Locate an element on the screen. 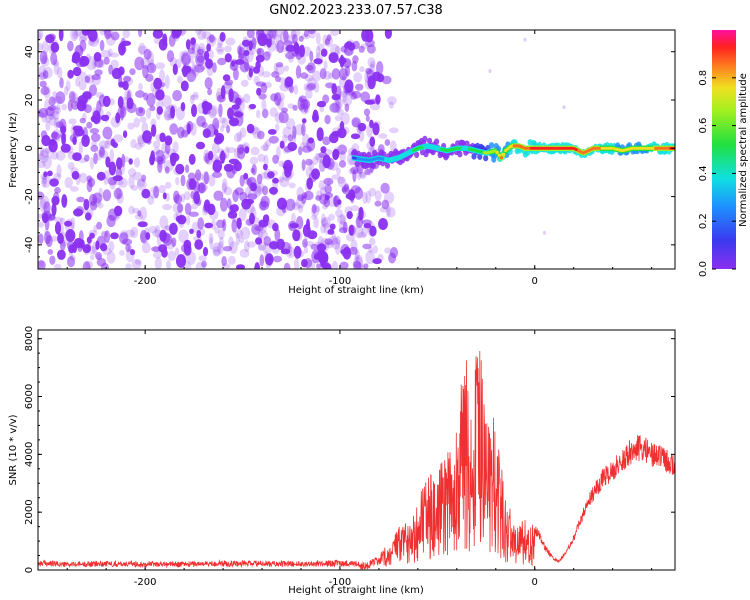 This screenshot has height=600, width=750. x-tick-label: 0 is located at coordinates (535, 281).